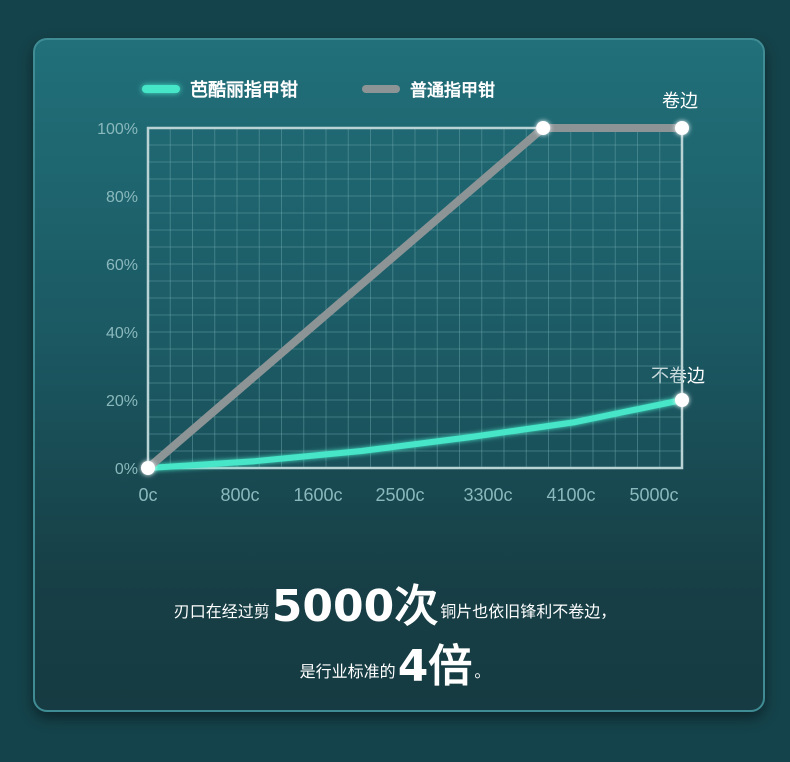 This screenshot has width=790, height=762. Describe the element at coordinates (122, 265) in the screenshot. I see `y-tick-label: 60%` at that location.